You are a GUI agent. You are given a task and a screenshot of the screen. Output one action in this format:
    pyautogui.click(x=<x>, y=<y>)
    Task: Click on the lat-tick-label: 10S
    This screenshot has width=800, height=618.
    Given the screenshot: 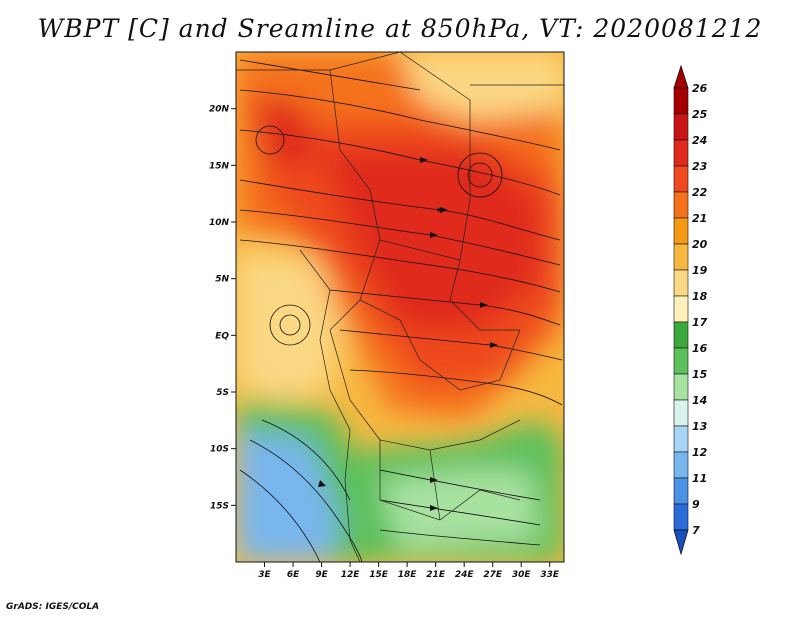 What is the action you would take?
    pyautogui.click(x=219, y=450)
    